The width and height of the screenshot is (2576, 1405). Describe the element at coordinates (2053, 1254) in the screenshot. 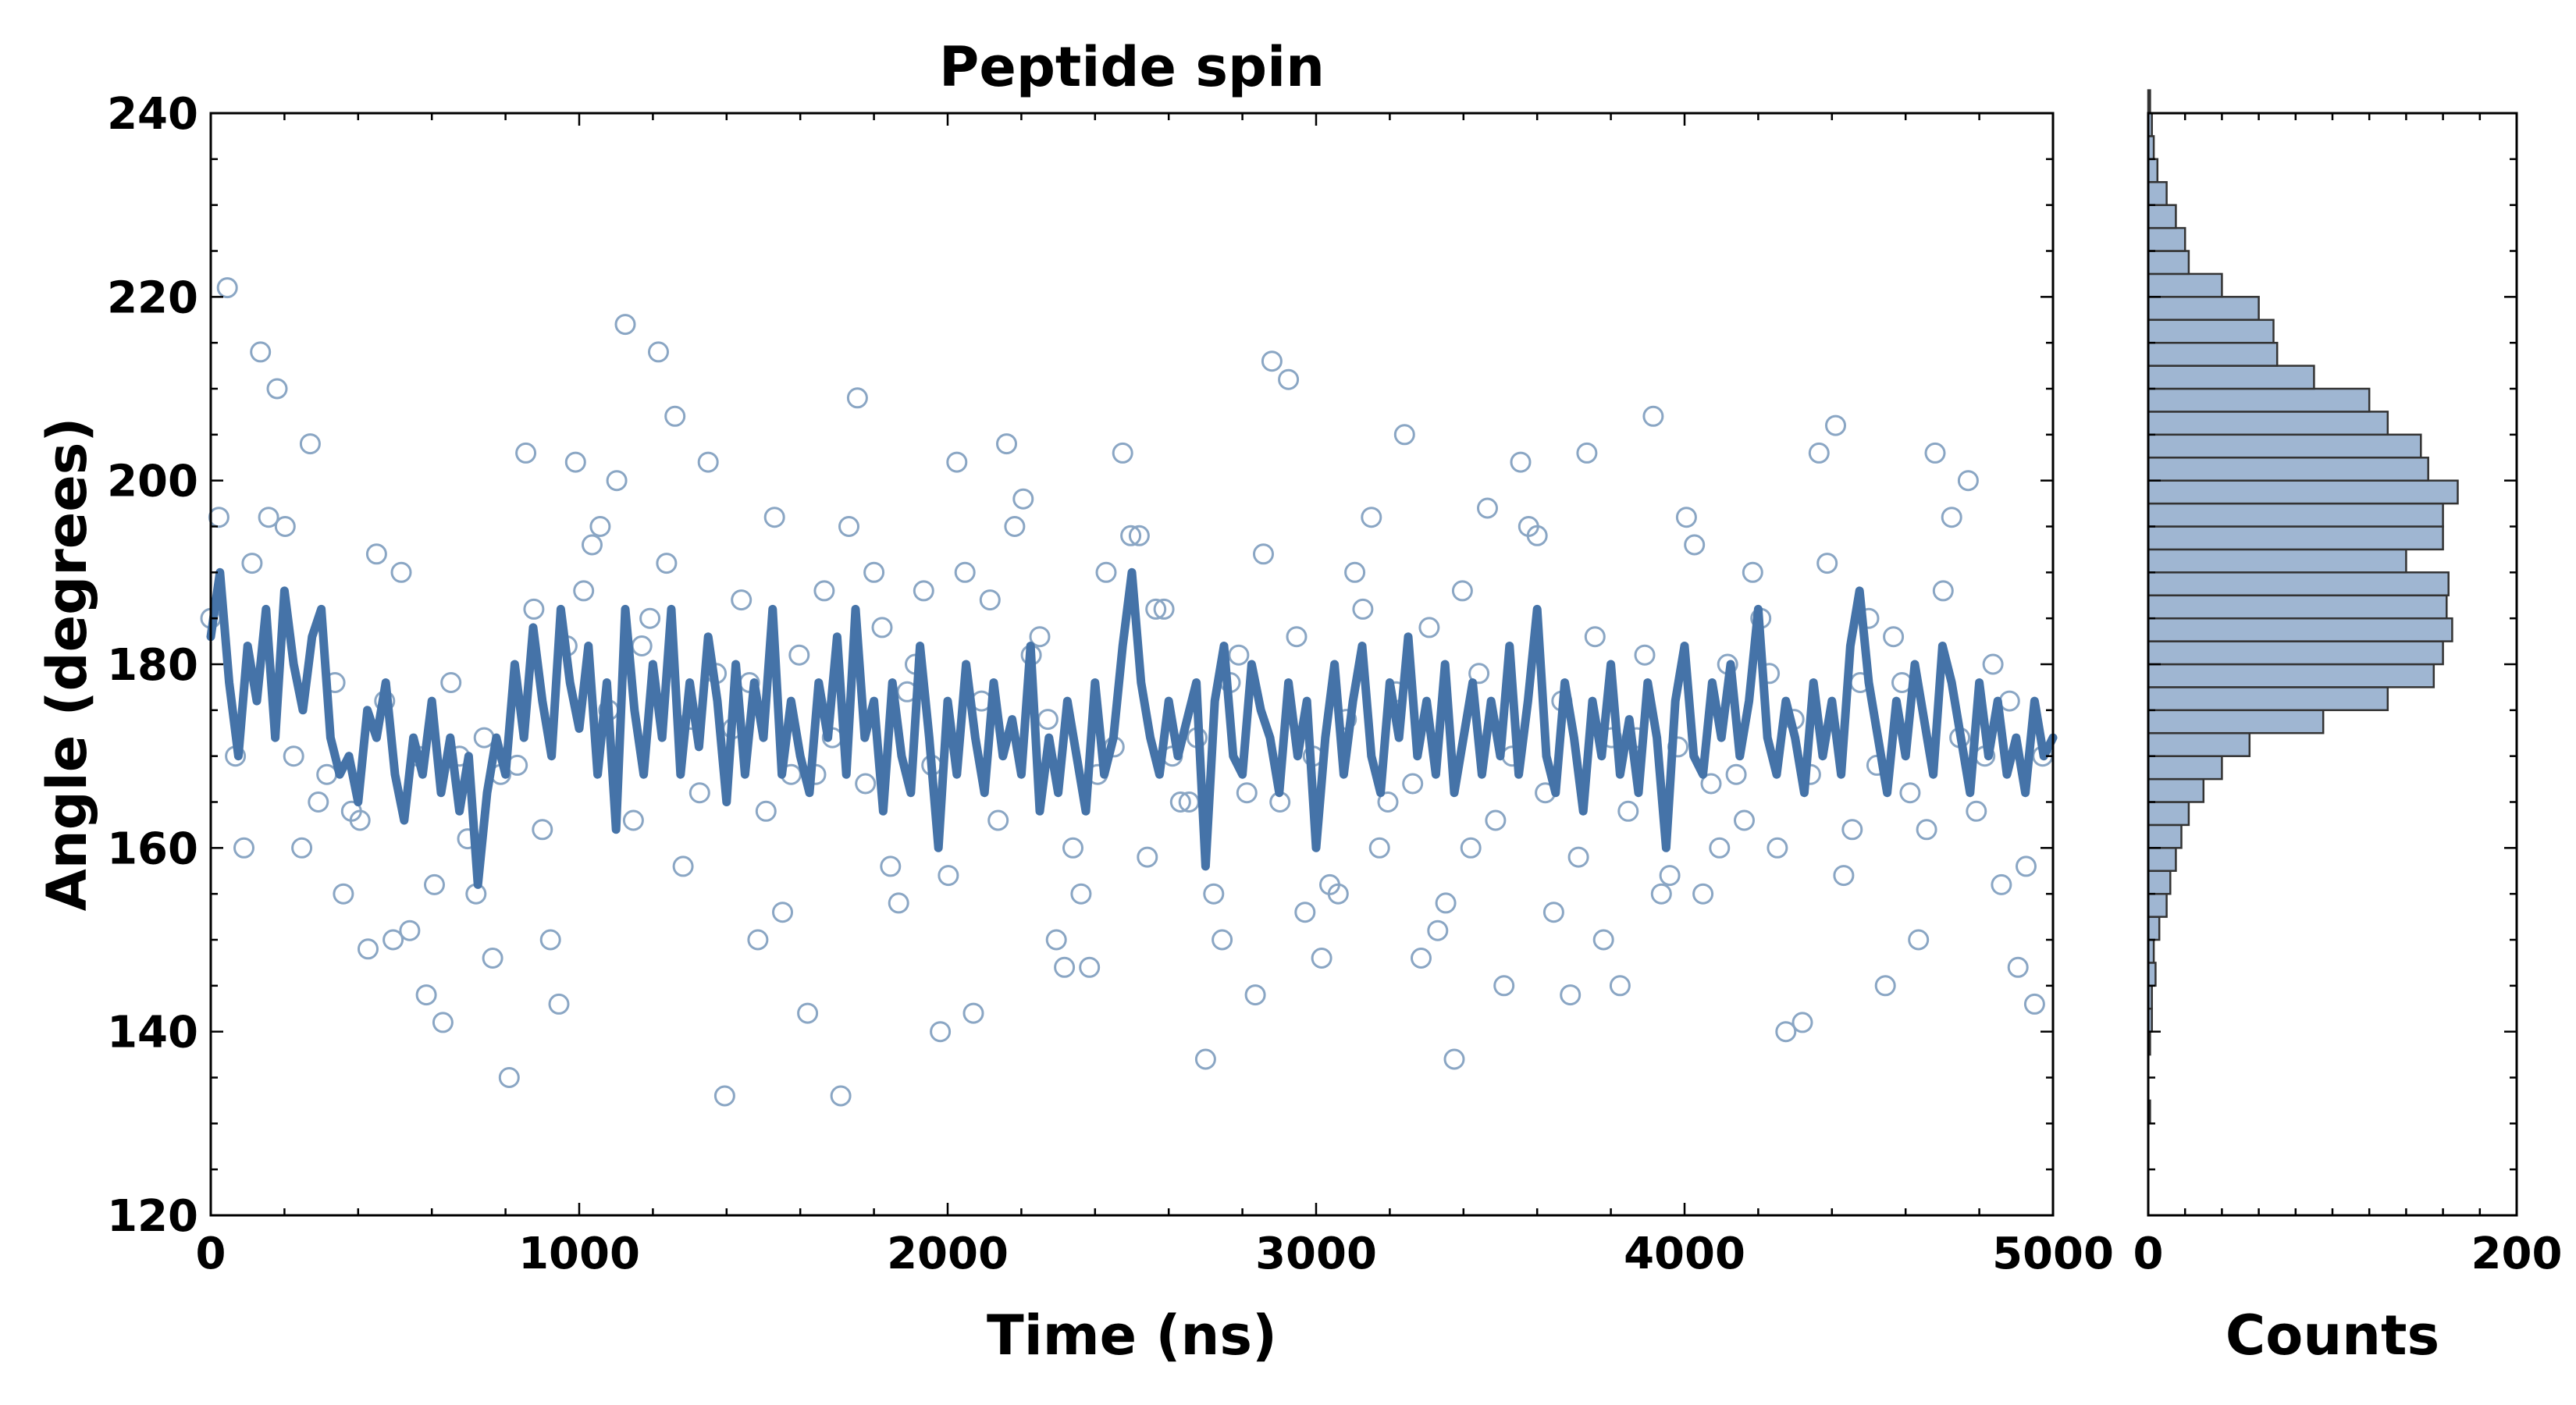

I see `x-tick-label: 5000` at that location.